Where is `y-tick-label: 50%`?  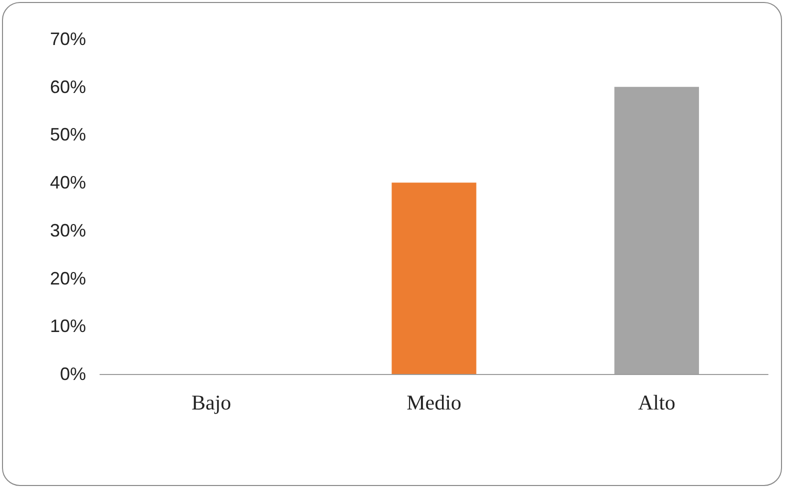 y-tick-label: 50% is located at coordinates (68, 134).